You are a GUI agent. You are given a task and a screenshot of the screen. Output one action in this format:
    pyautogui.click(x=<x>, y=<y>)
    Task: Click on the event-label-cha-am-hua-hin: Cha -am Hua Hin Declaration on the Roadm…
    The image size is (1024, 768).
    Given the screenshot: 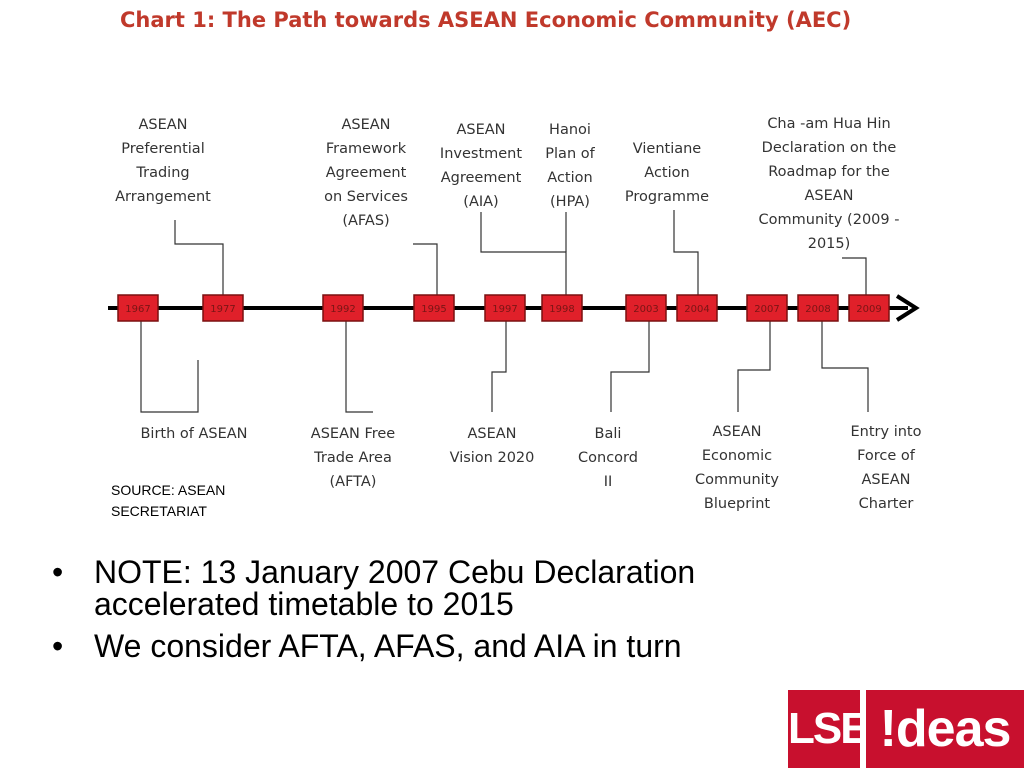 What is the action you would take?
    pyautogui.click(x=829, y=184)
    